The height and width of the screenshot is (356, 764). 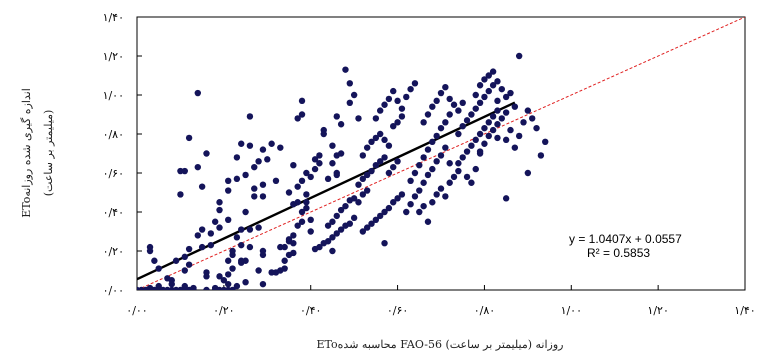 What do you see at coordinates (310, 310) in the screenshot?
I see `x-tick-label: ۰/۴۰` at bounding box center [310, 310].